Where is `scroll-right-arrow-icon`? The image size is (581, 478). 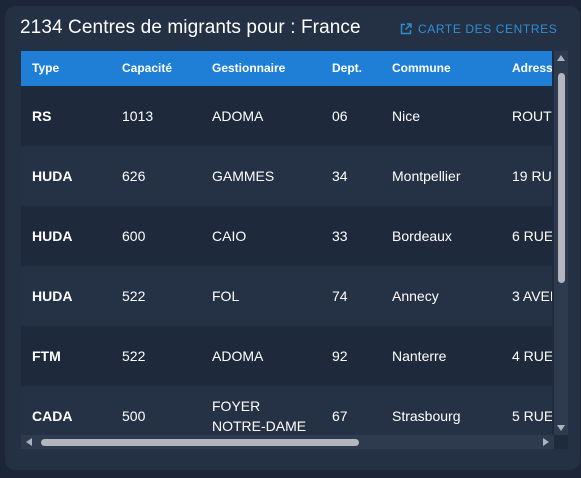
scroll-right-arrow-icon is located at coordinates (546, 442).